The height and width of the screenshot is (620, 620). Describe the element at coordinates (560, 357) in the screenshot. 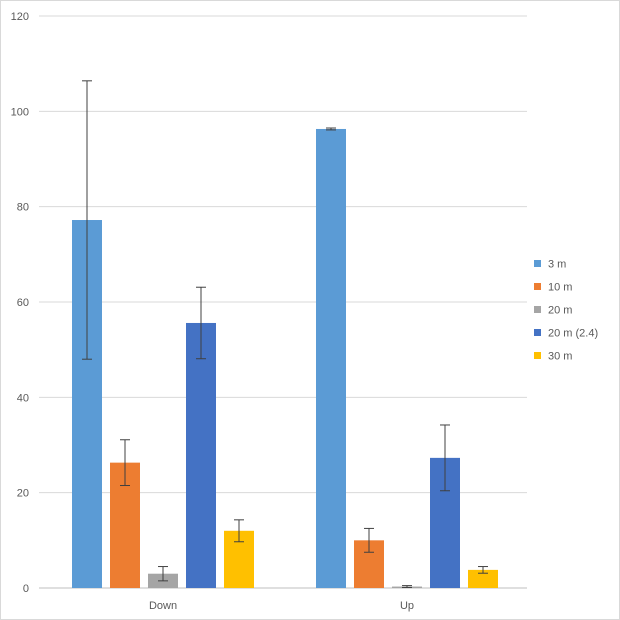

I see `legend-label-4: 30 m` at that location.